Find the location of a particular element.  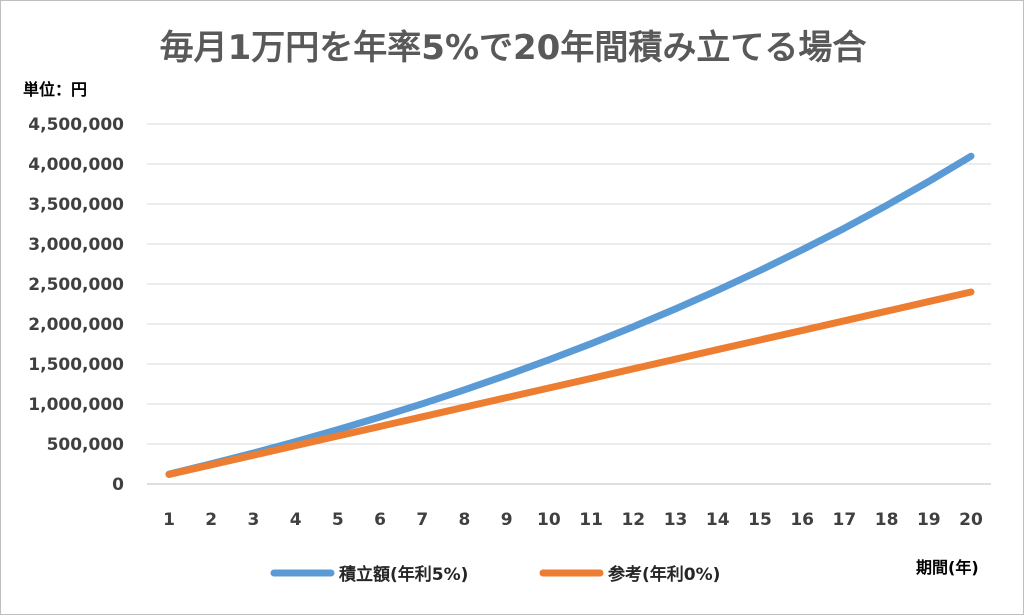

x-tick-label: 20 is located at coordinates (971, 520).